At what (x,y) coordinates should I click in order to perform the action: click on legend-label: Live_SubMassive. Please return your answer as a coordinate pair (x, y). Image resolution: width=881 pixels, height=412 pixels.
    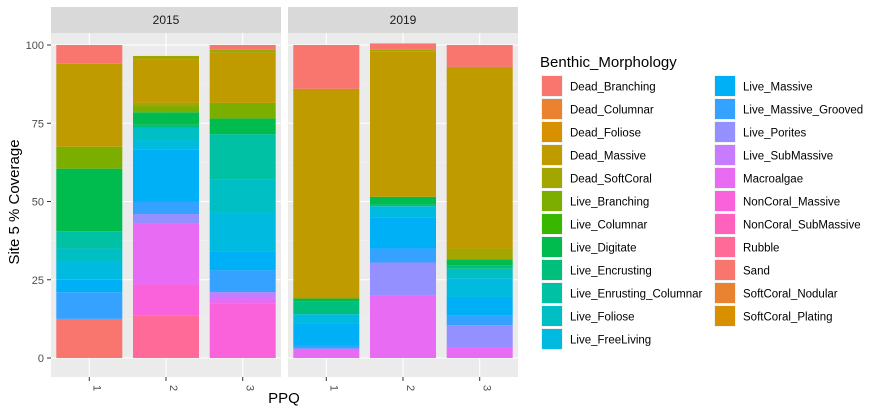
    Looking at the image, I should click on (788, 157).